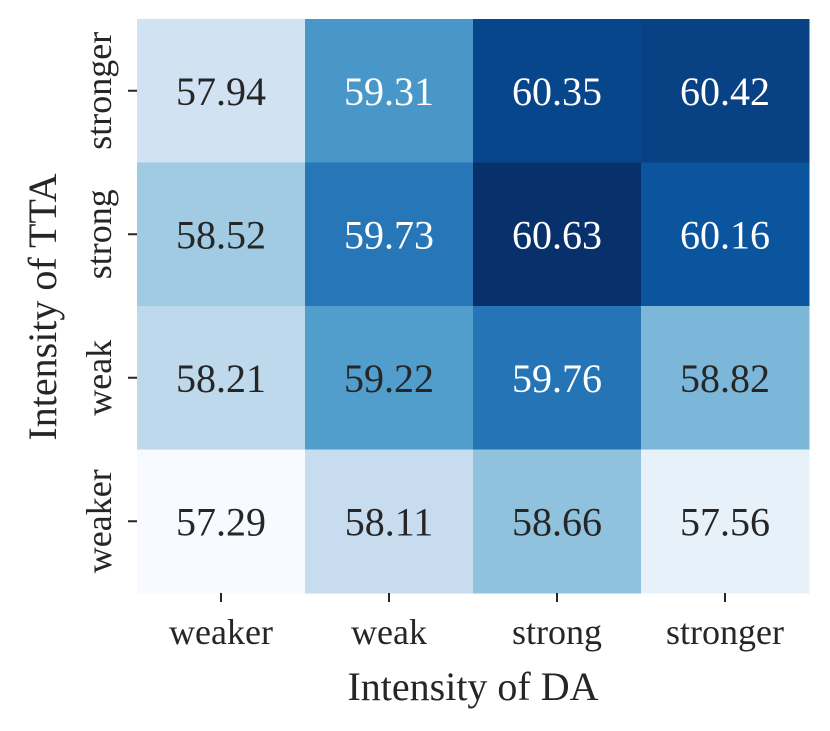  I want to click on x-axis-title: Intensity of DA, so click(472, 686).